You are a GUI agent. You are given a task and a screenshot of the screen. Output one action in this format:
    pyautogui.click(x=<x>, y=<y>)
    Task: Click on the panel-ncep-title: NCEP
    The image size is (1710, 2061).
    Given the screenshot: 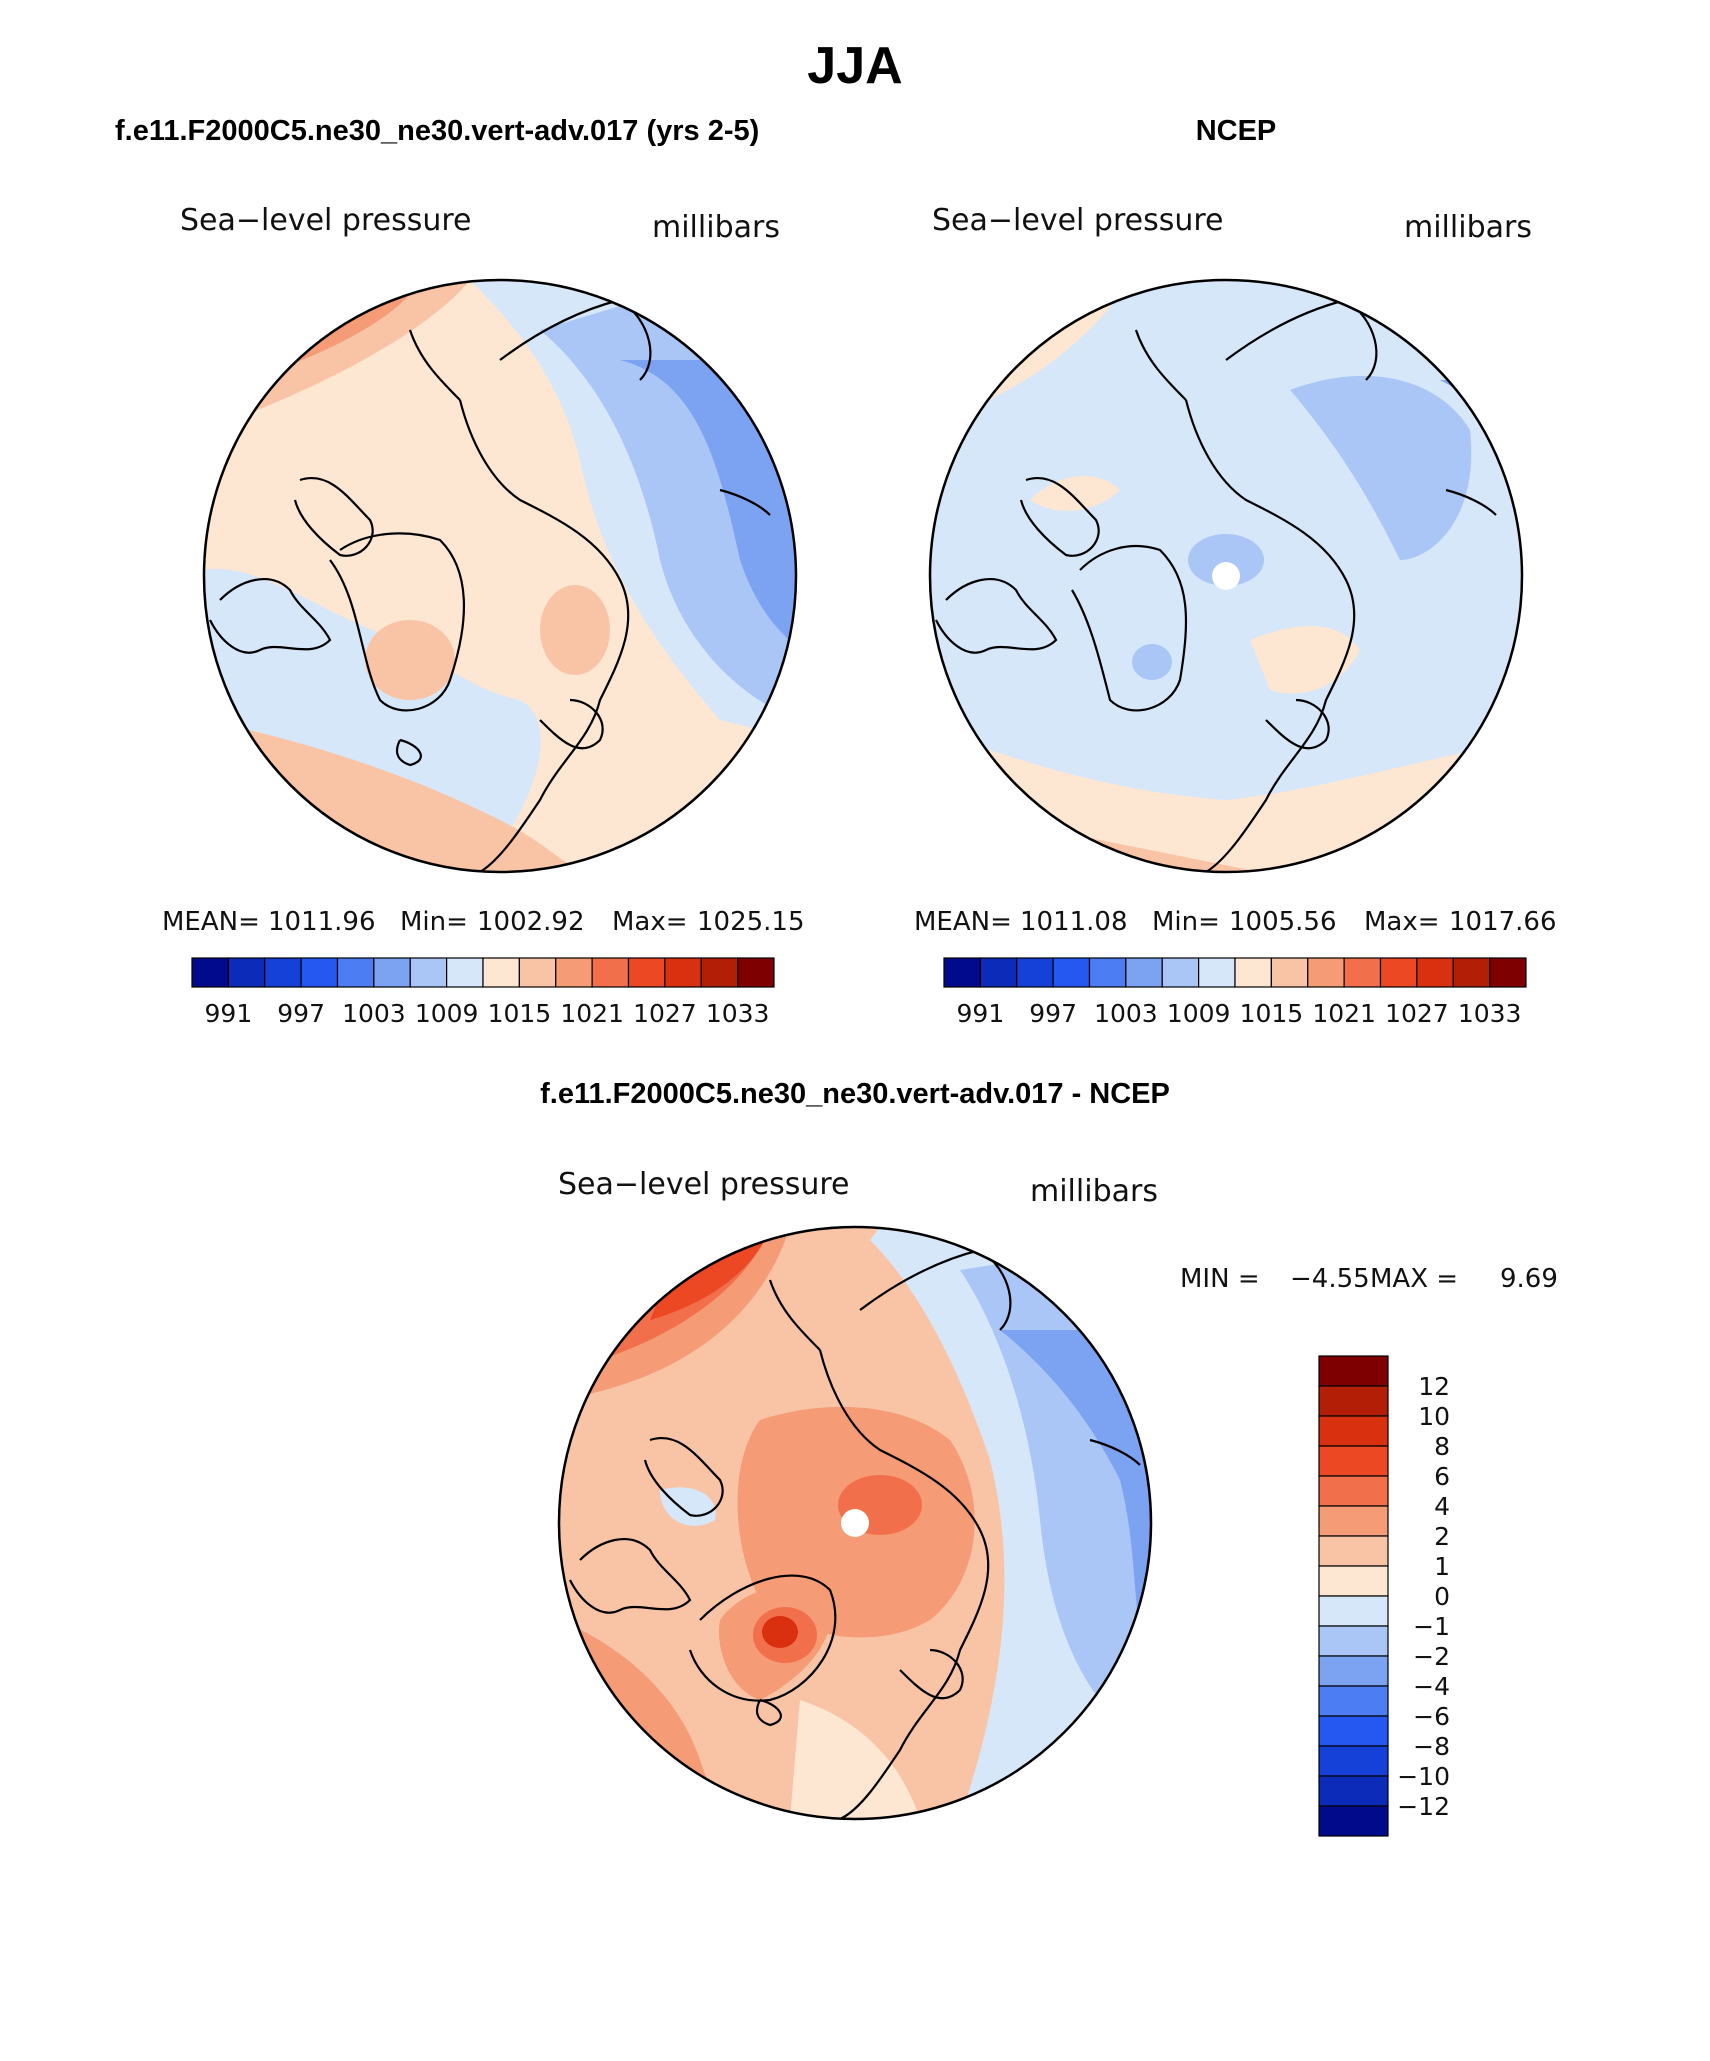 What is the action you would take?
    pyautogui.click(x=1236, y=131)
    